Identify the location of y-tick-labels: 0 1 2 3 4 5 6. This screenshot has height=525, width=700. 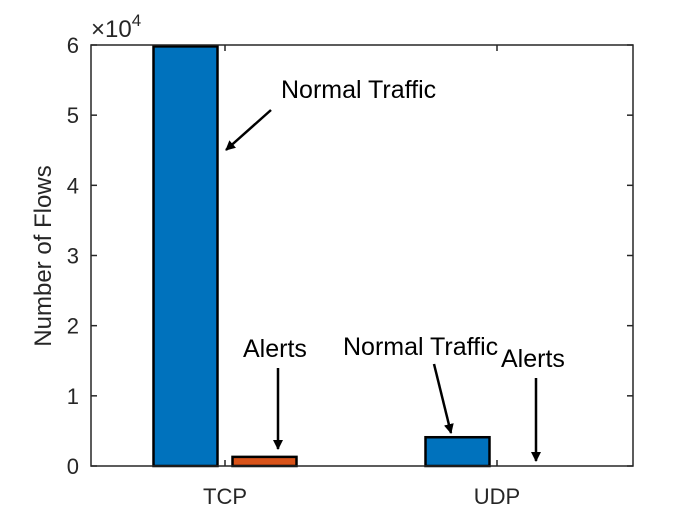
(73, 256).